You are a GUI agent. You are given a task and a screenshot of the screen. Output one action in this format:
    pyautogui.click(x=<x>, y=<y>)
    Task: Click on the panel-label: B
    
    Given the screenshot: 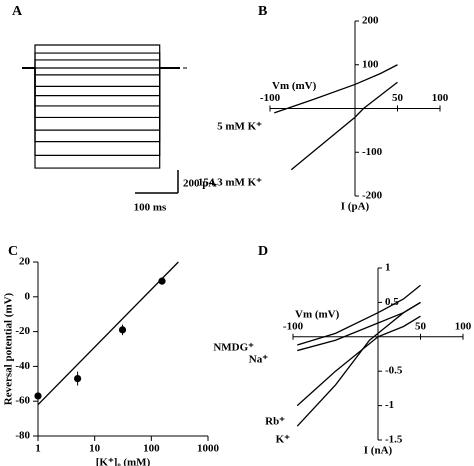 What is the action you would take?
    pyautogui.click(x=262, y=11)
    